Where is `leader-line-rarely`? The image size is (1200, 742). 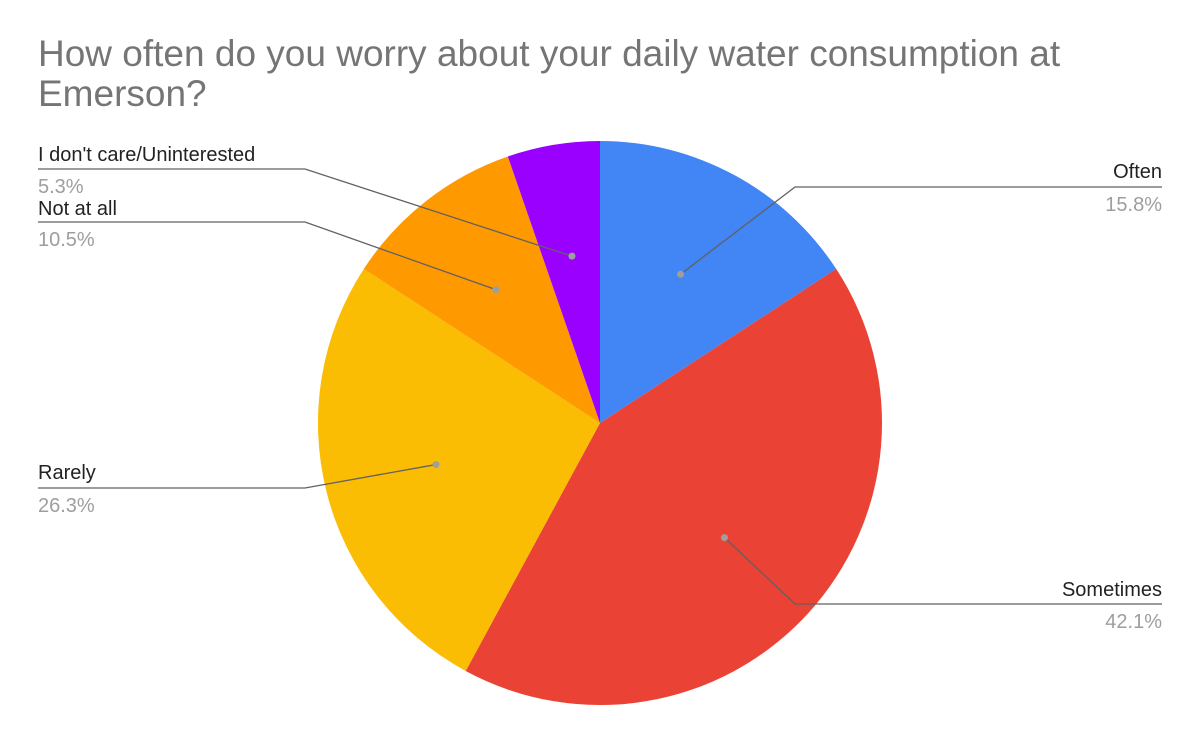
leader-line-rarely is located at coordinates (237, 476).